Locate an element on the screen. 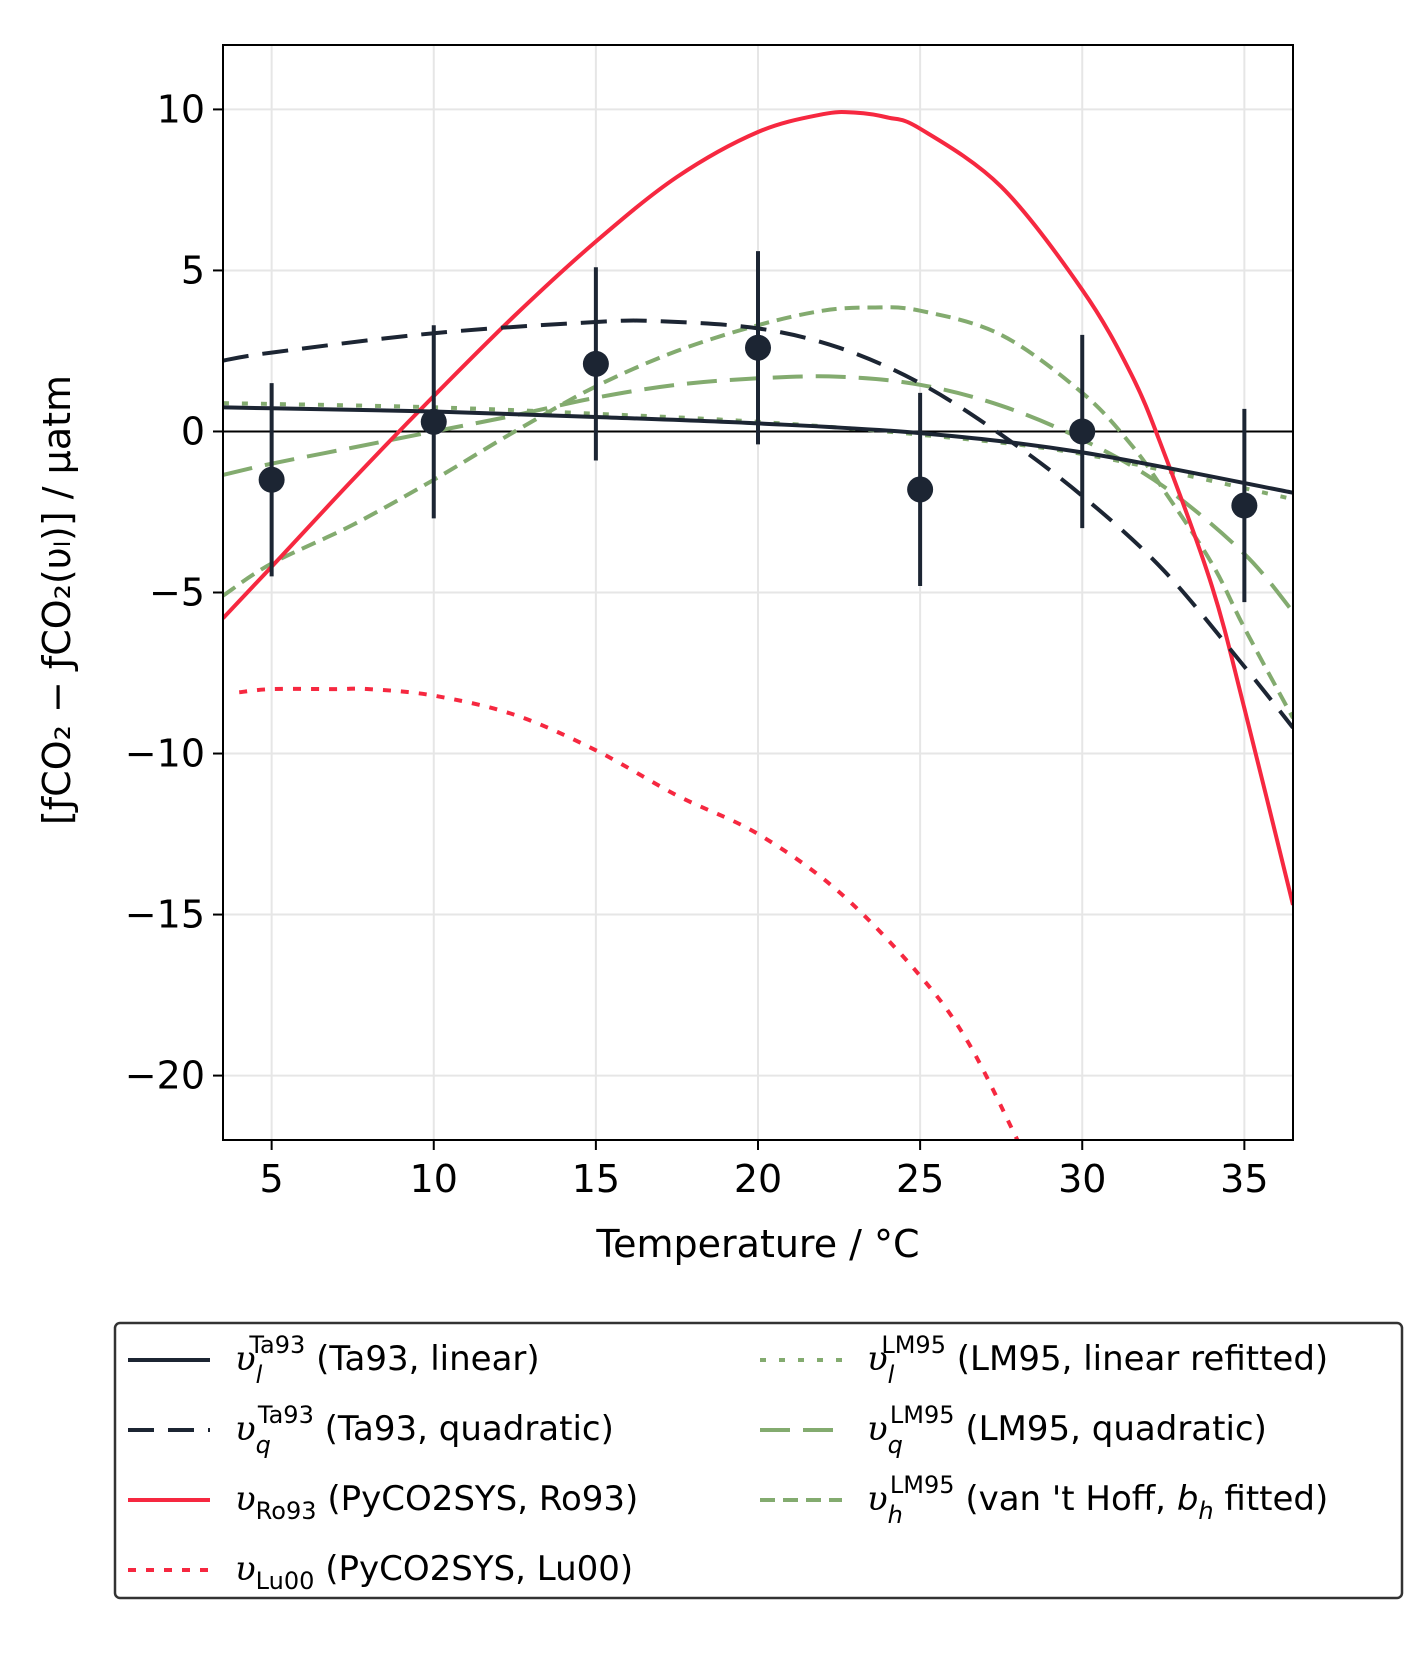 The image size is (1417, 1653). x-axis: 5 10 15 20 25 30 35 is located at coordinates (764, 1170).